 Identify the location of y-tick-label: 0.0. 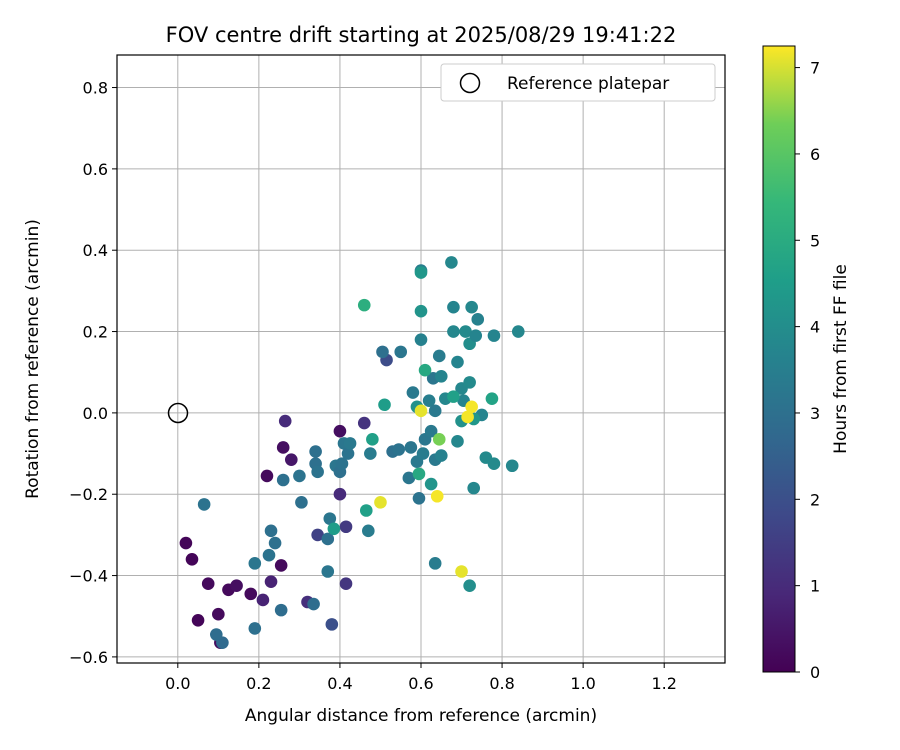
(95, 413).